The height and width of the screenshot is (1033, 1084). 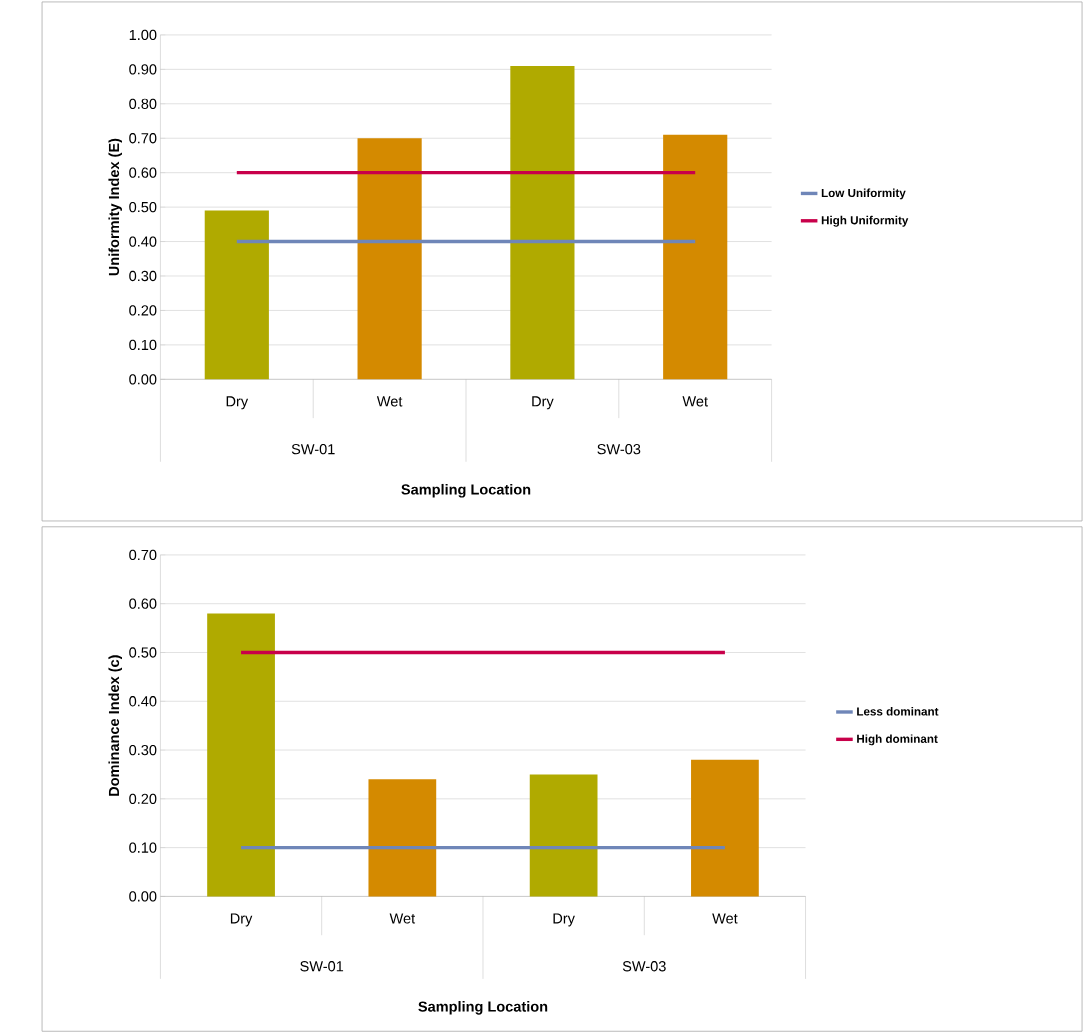 I want to click on y-axis-title: Uniformity Index (E), so click(x=115, y=207).